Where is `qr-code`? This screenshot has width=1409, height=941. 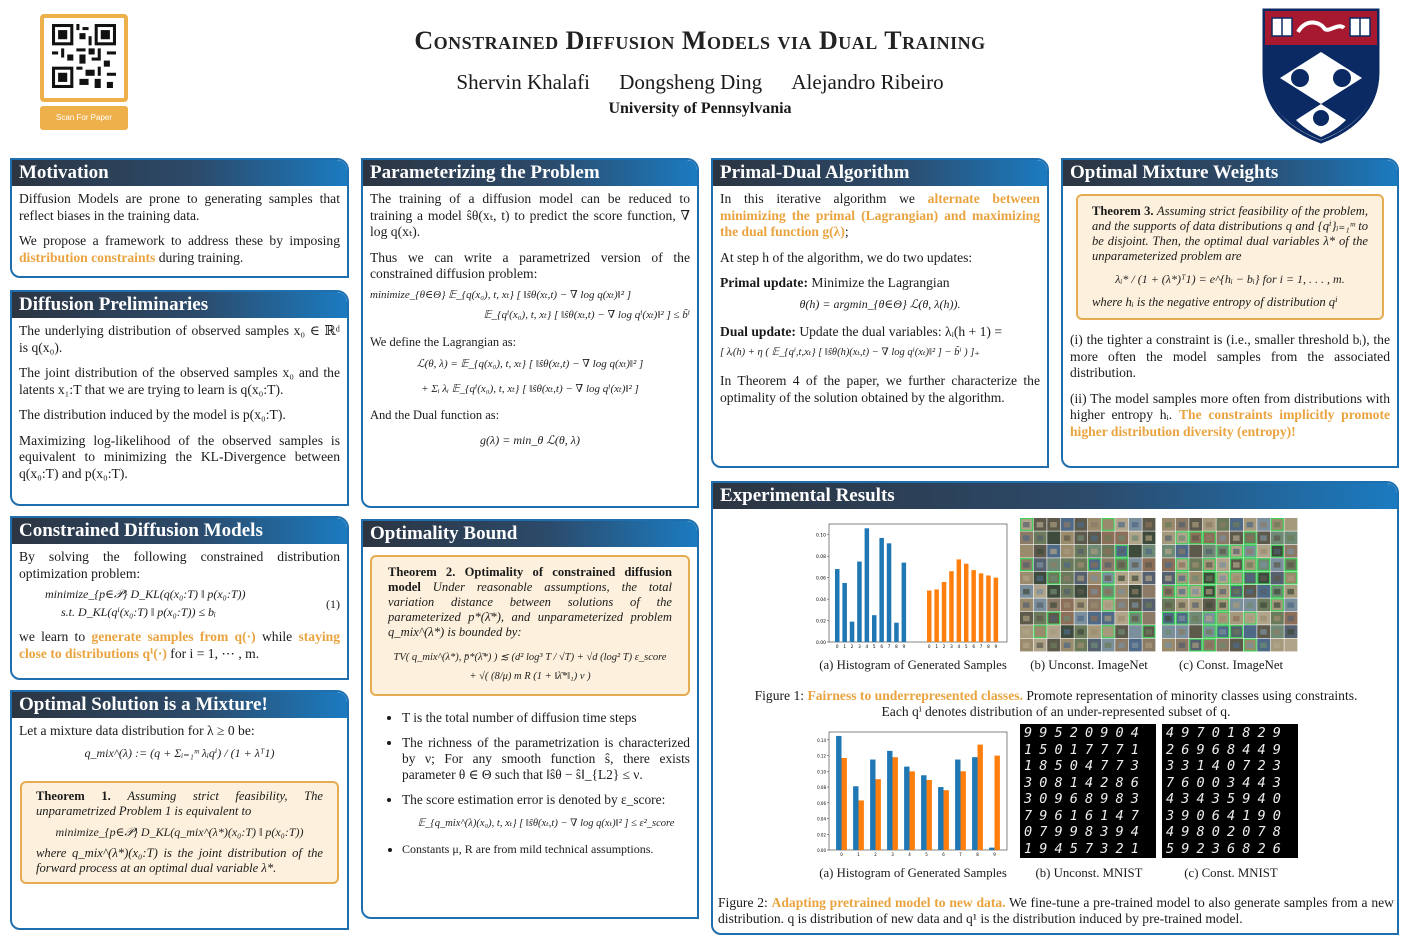
qr-code is located at coordinates (84, 58).